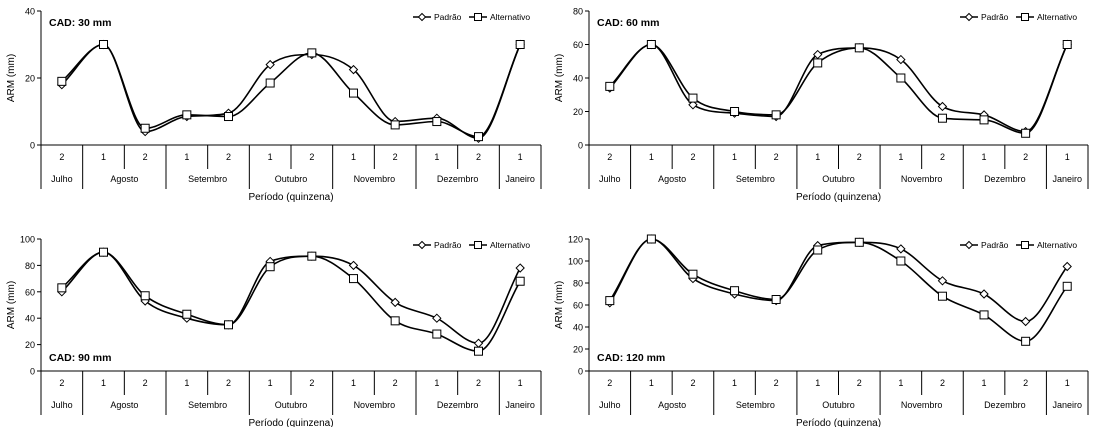 This screenshot has width=1095, height=427. Describe the element at coordinates (520, 405) in the screenshot. I see `x-month-label: Janeiro` at that location.